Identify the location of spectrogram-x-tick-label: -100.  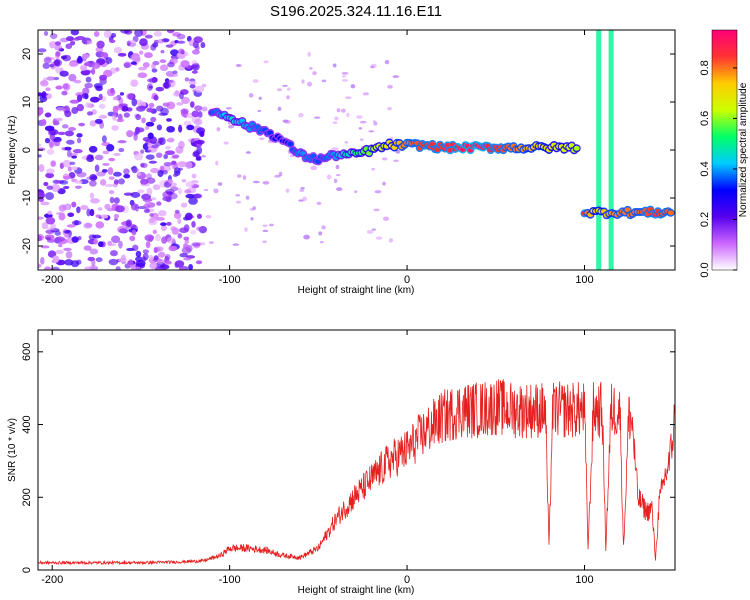
(230, 280).